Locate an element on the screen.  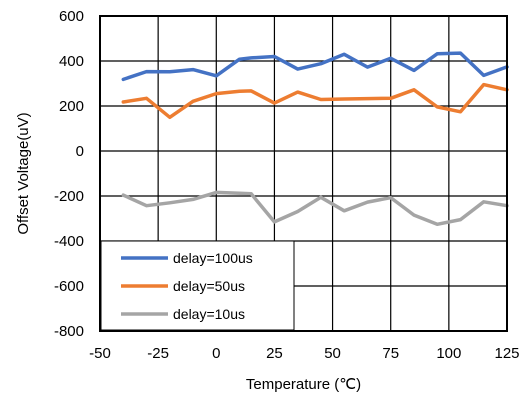
legend: delay=100us delay=50us delay=10us is located at coordinates (197, 285).